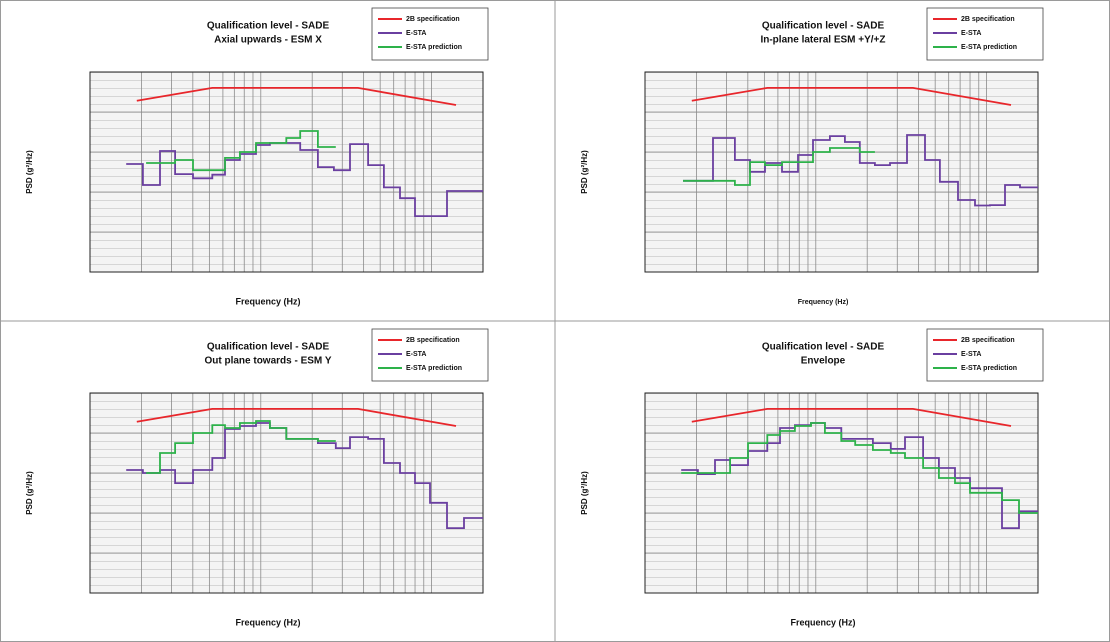  What do you see at coordinates (430, 34) in the screenshot?
I see `legend-box` at bounding box center [430, 34].